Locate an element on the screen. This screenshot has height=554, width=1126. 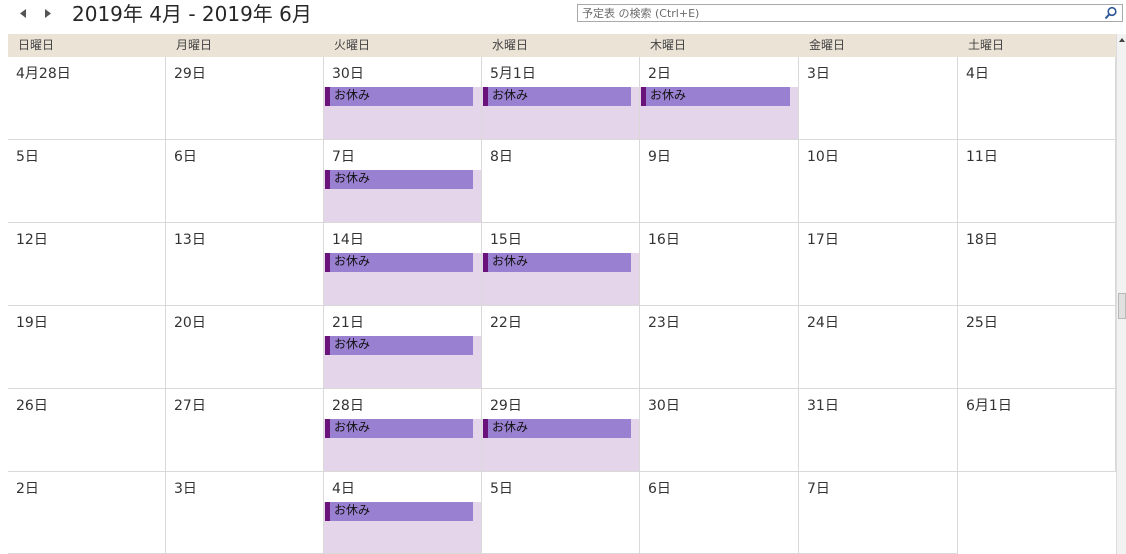
day-number: 23日 is located at coordinates (664, 323).